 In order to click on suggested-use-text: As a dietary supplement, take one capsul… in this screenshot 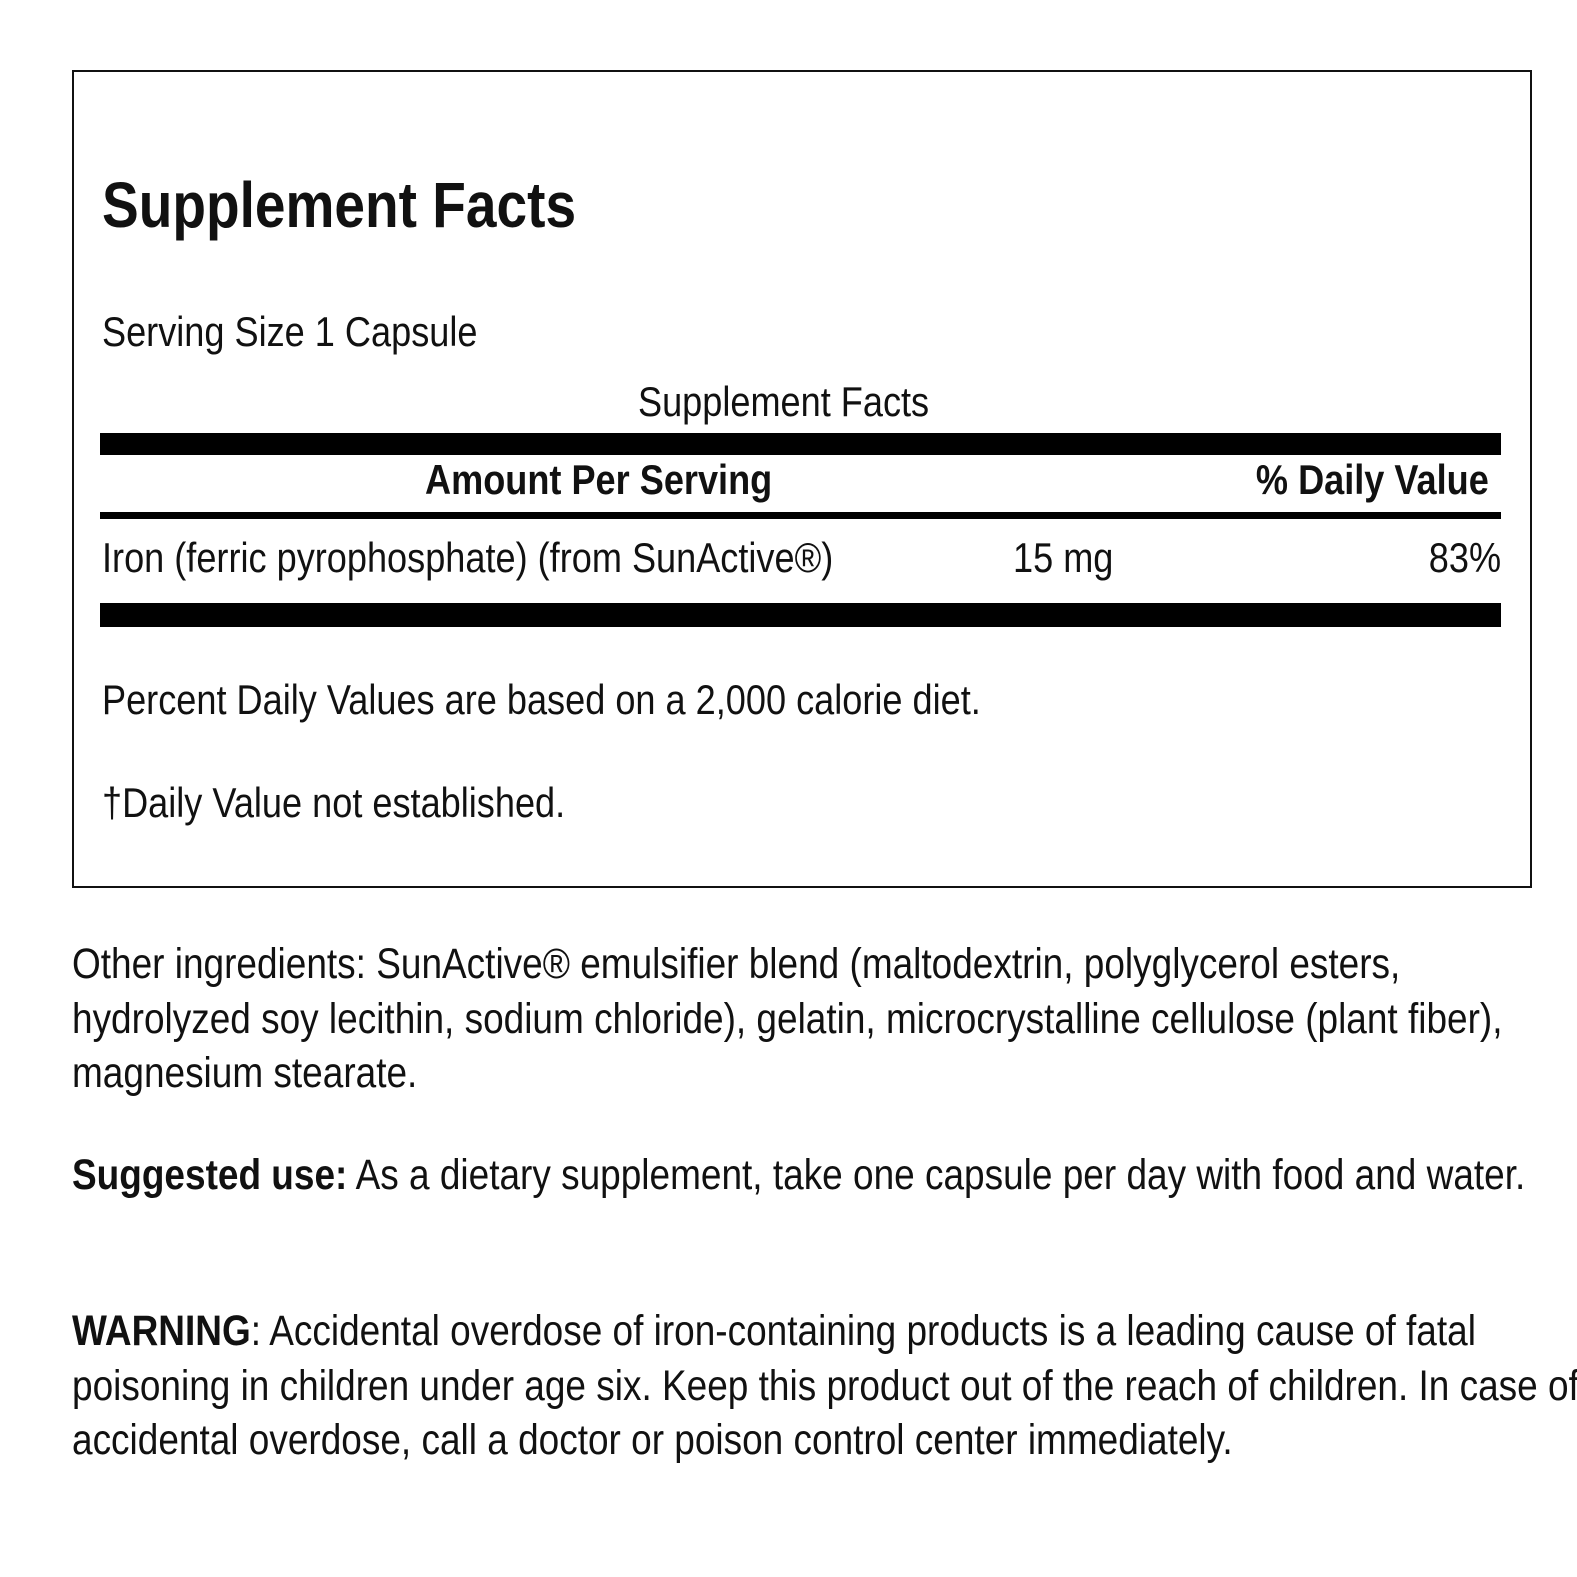, I will do `click(936, 1175)`.